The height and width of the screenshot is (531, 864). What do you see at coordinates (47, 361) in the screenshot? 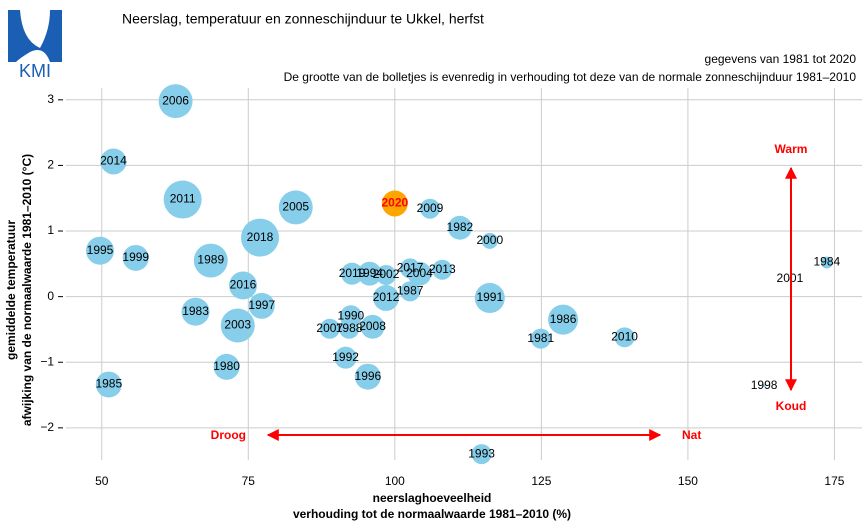
I see `y-tick-label: −1` at bounding box center [47, 361].